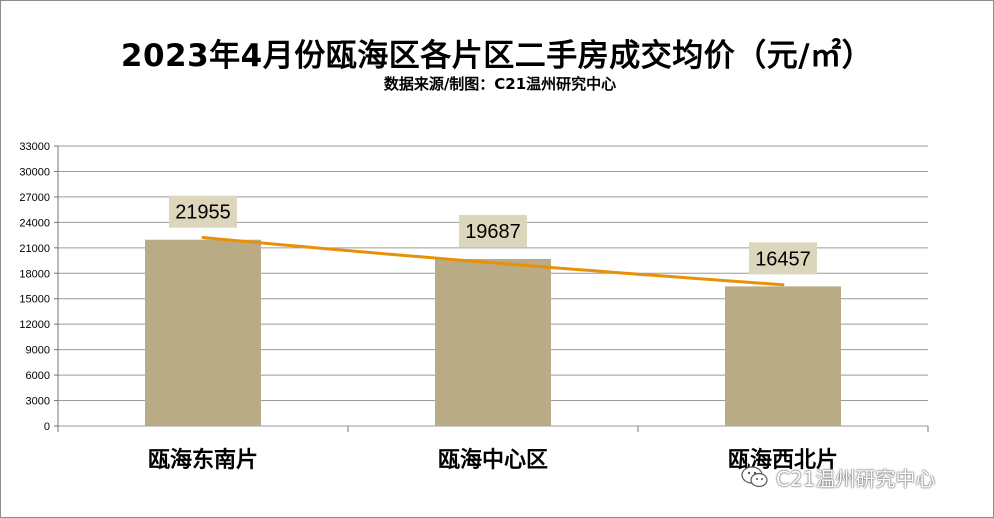 This screenshot has height=518, width=994. What do you see at coordinates (34, 249) in the screenshot?
I see `y-tick-label: 21000` at bounding box center [34, 249].